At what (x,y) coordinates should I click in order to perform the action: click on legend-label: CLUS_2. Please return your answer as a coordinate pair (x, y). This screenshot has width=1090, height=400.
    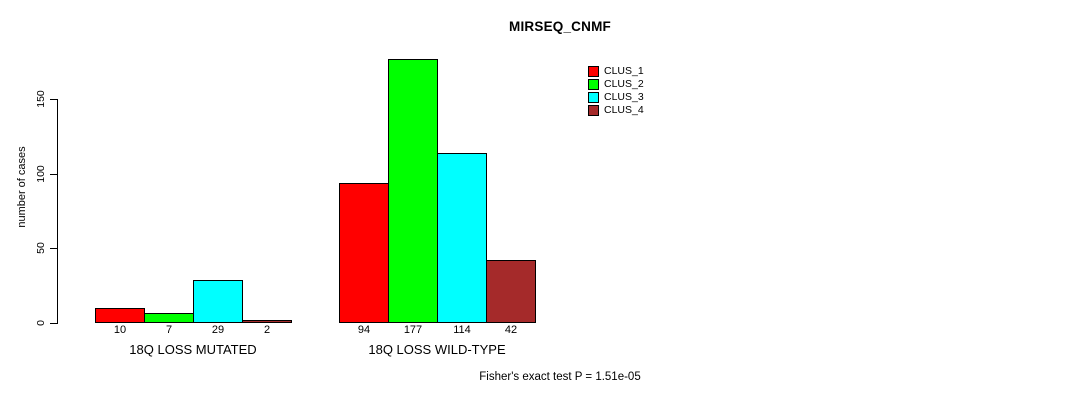
    Looking at the image, I should click on (624, 84).